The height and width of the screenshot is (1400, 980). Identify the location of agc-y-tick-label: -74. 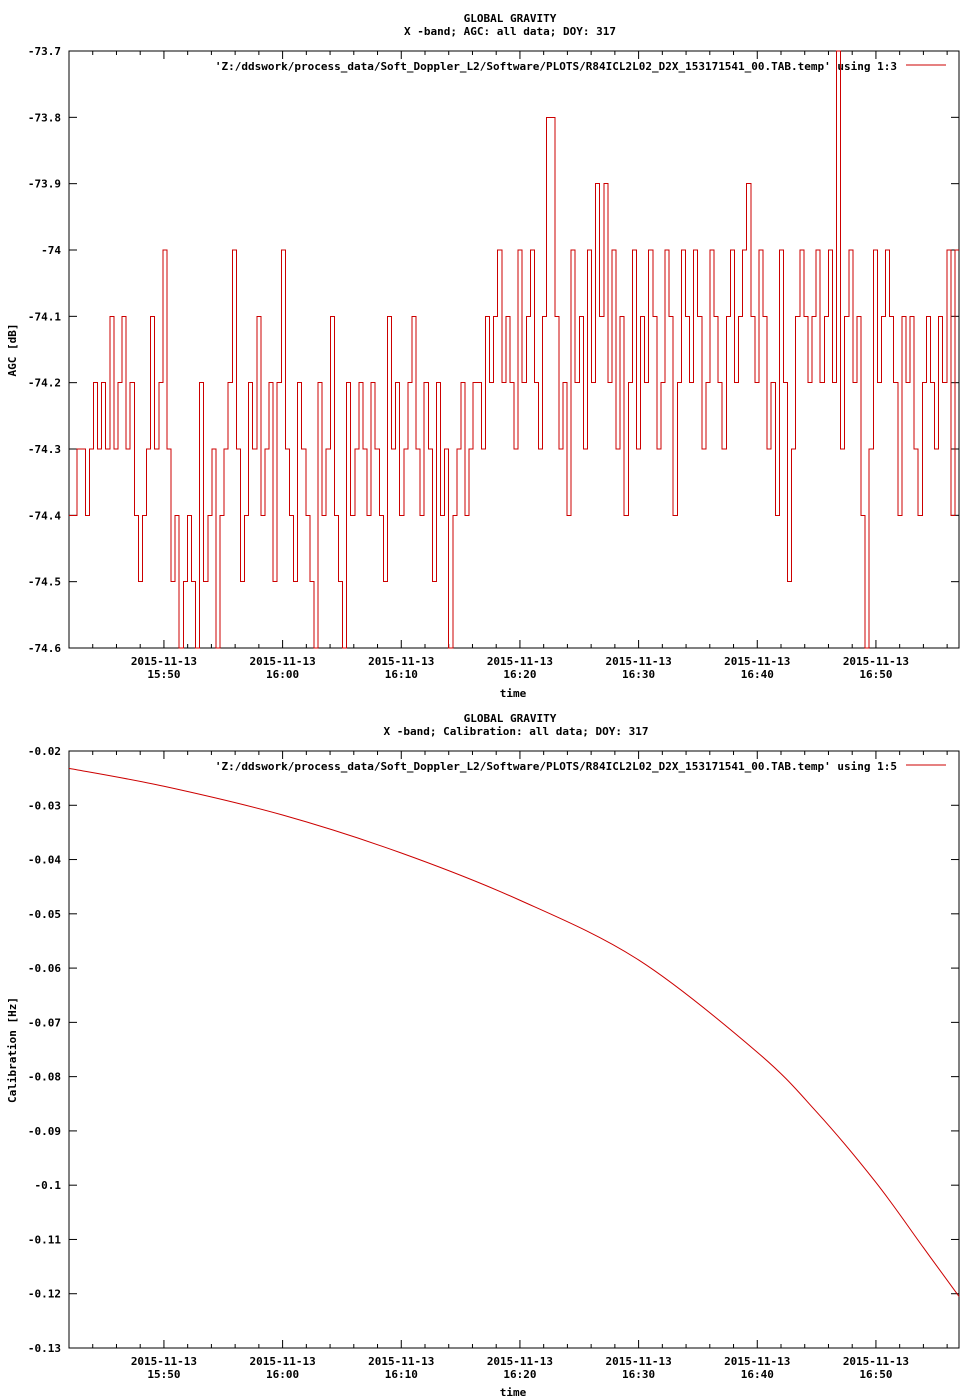
(51, 250).